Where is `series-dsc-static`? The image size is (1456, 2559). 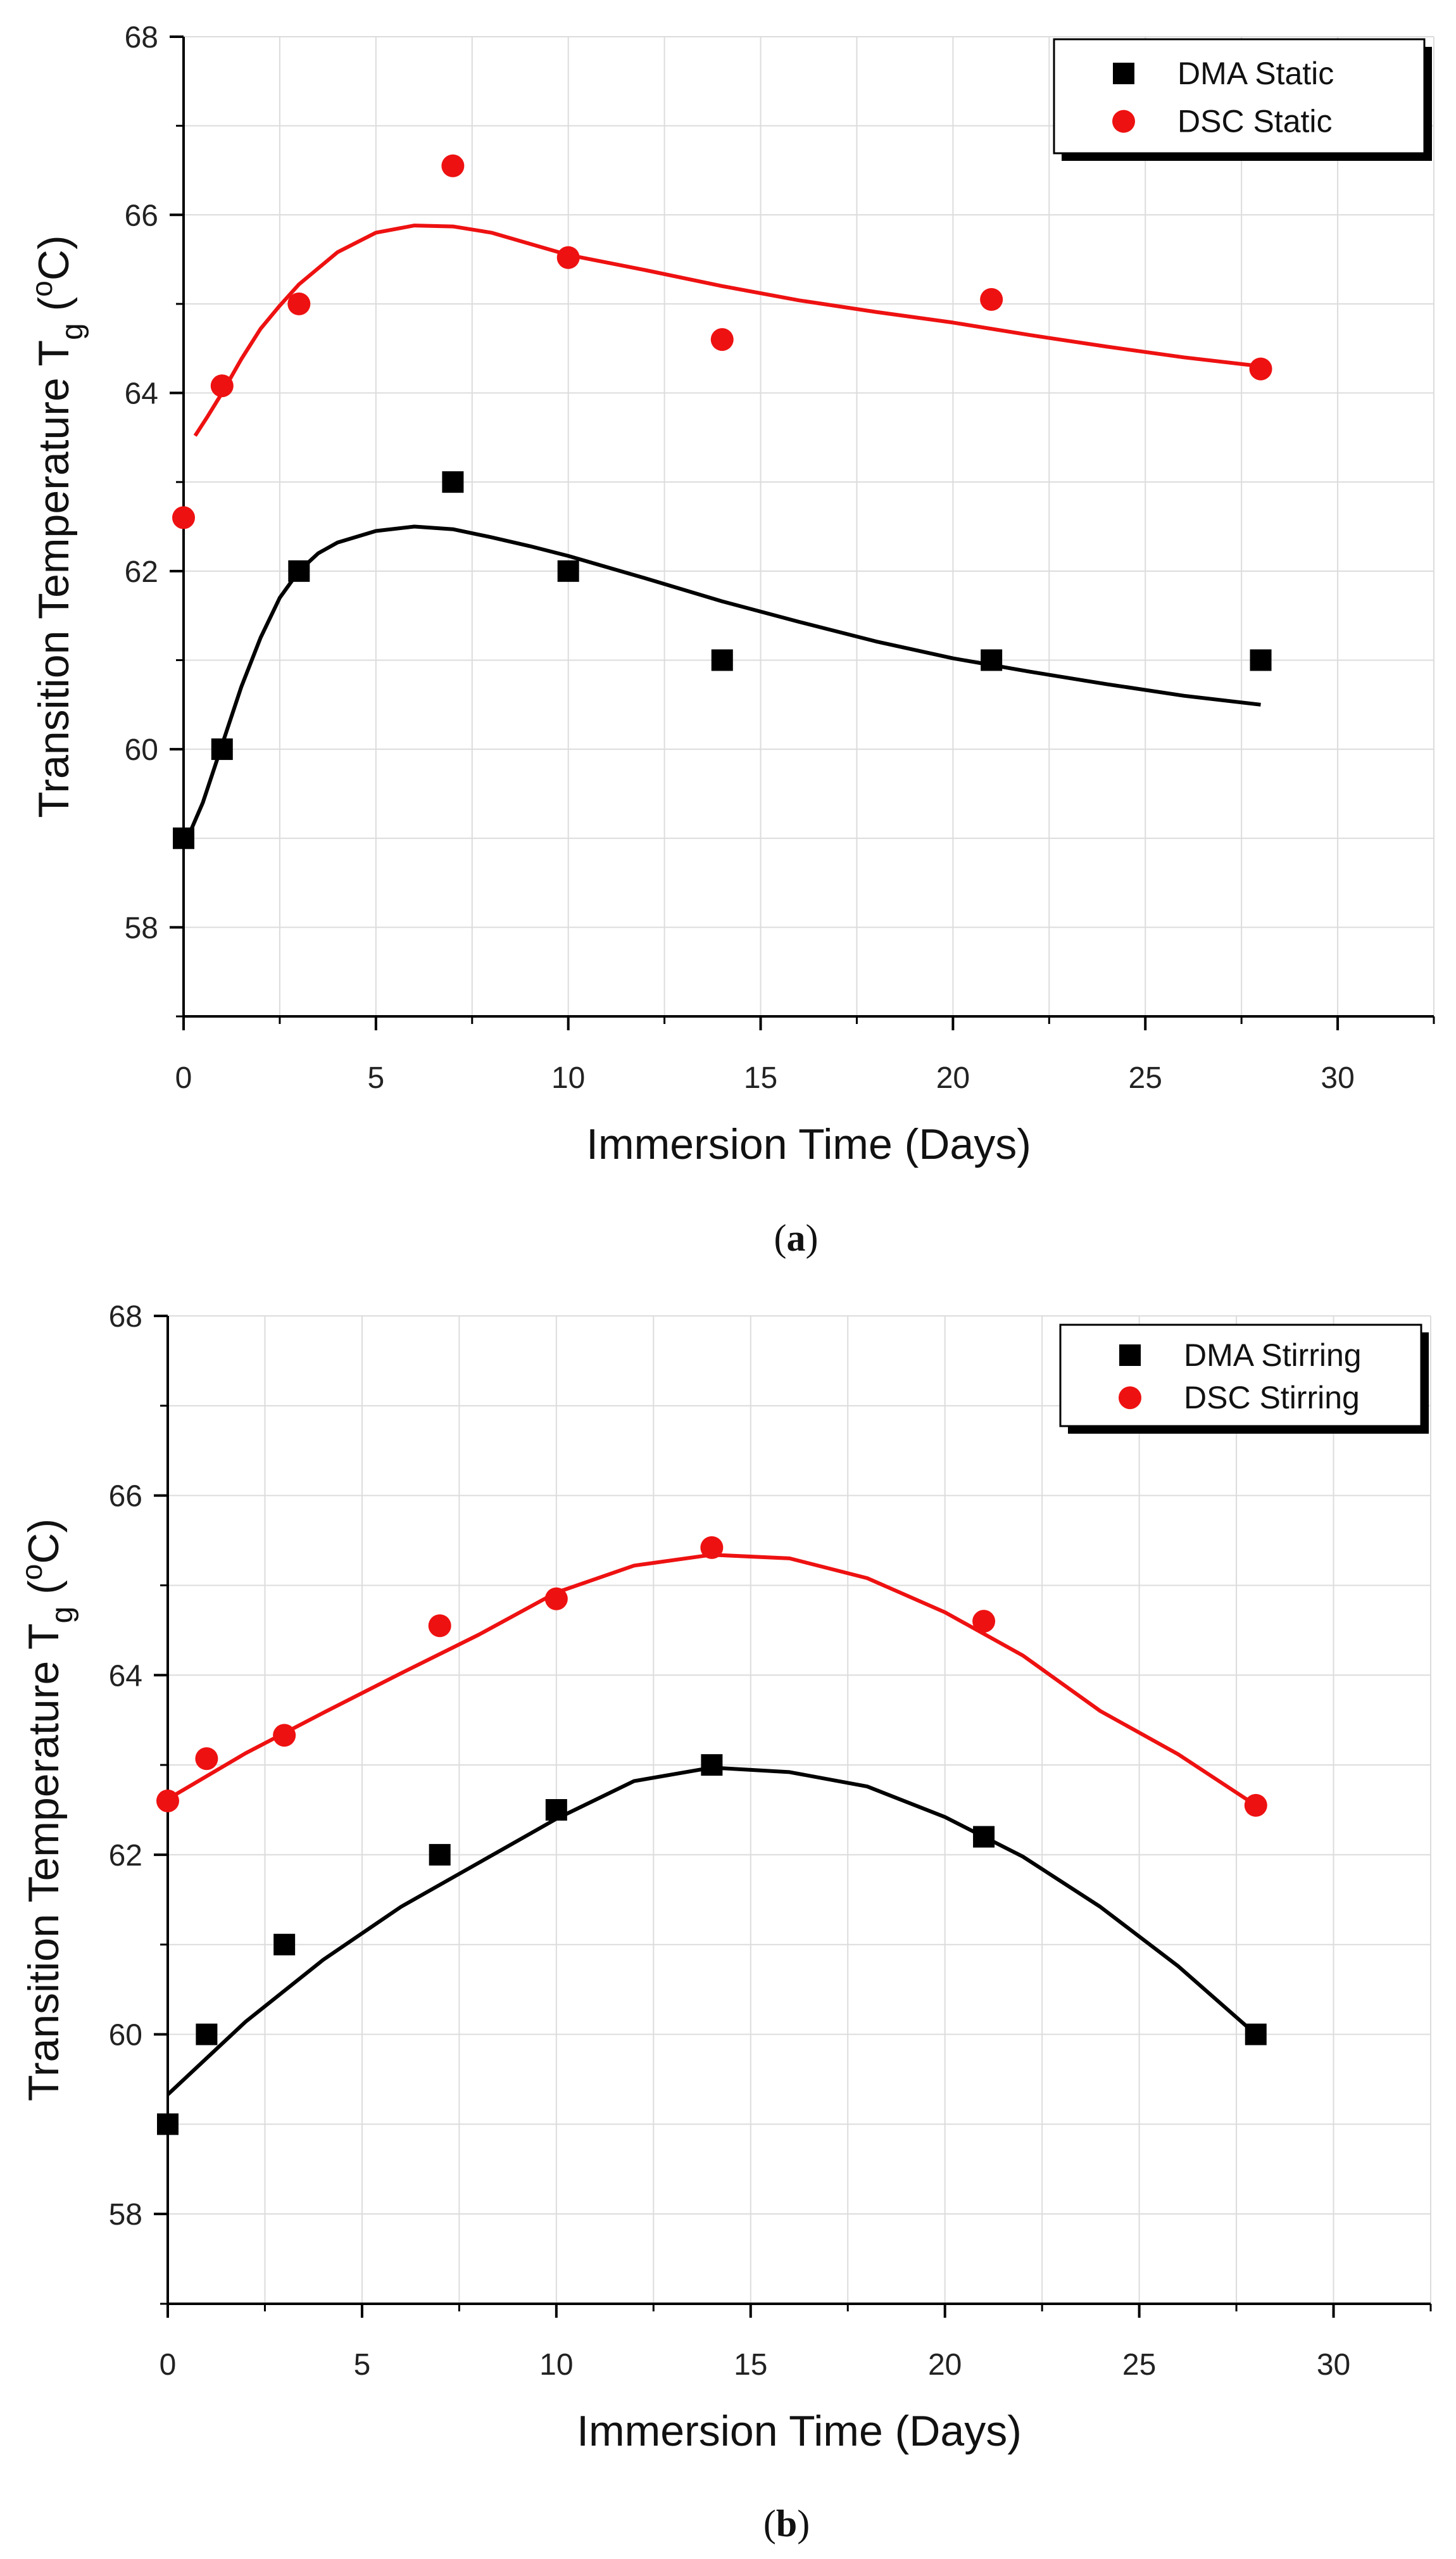 series-dsc-static is located at coordinates (722, 341).